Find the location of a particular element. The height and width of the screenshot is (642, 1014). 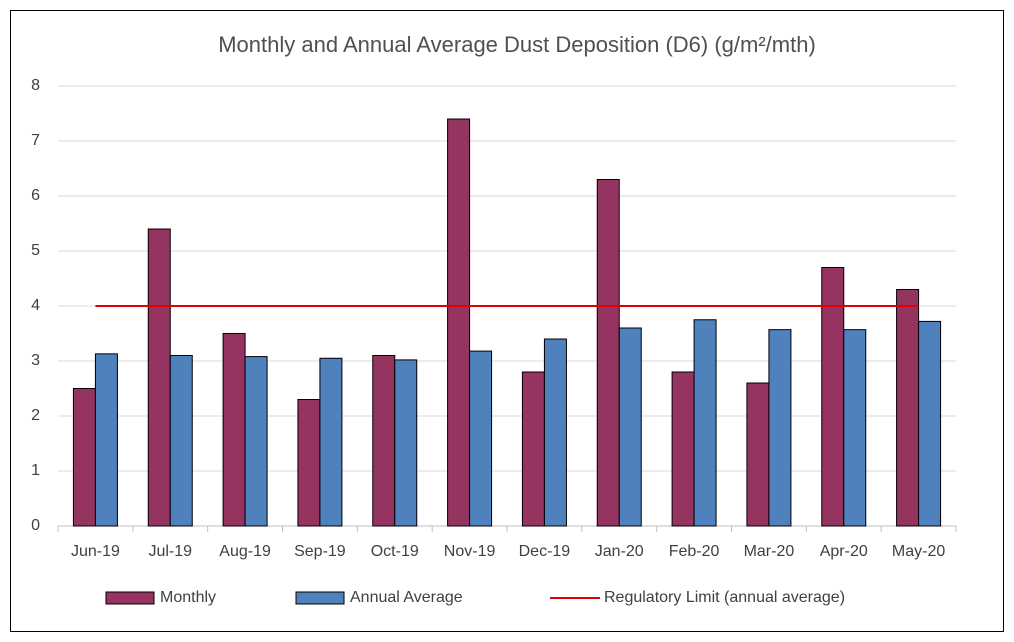

y-tick-label: 2 is located at coordinates (35, 415).